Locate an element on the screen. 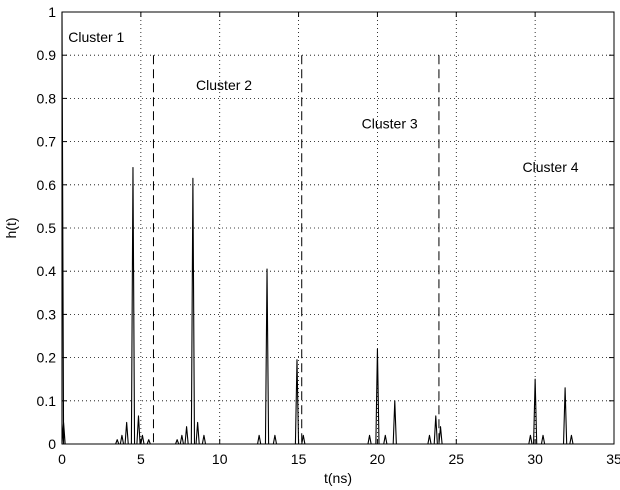 This screenshot has height=490, width=620. cluster-label-3: Cluster 3 is located at coordinates (390, 124).